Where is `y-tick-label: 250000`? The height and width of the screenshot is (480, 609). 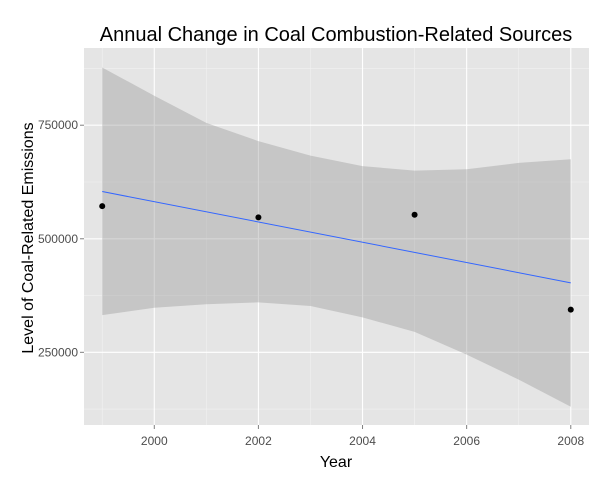 y-tick-label: 250000 is located at coordinates (58, 352).